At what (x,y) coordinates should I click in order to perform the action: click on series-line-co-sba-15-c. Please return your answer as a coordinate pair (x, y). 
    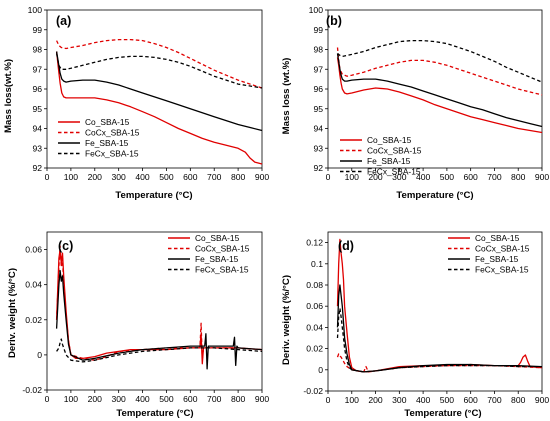
    Looking at the image, I should click on (159, 306).